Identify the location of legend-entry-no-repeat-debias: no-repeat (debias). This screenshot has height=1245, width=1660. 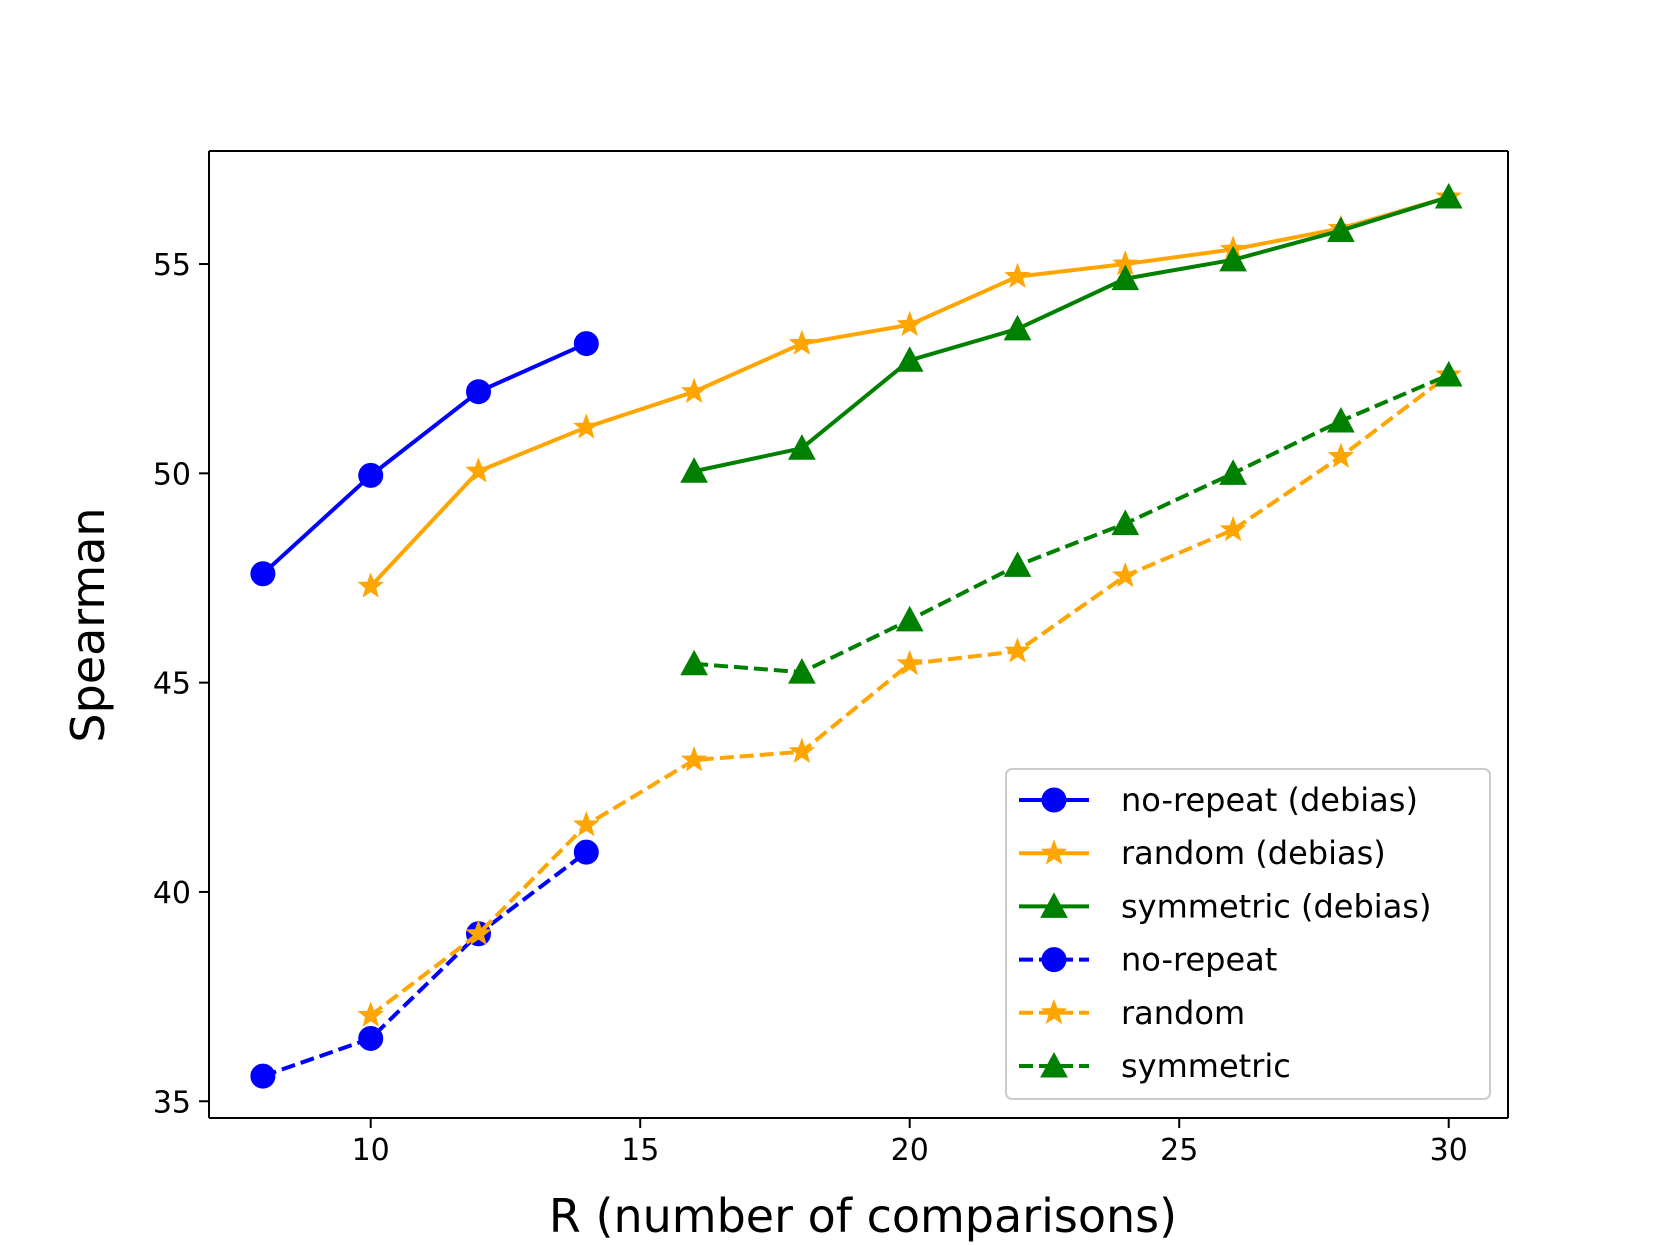
(1218, 800).